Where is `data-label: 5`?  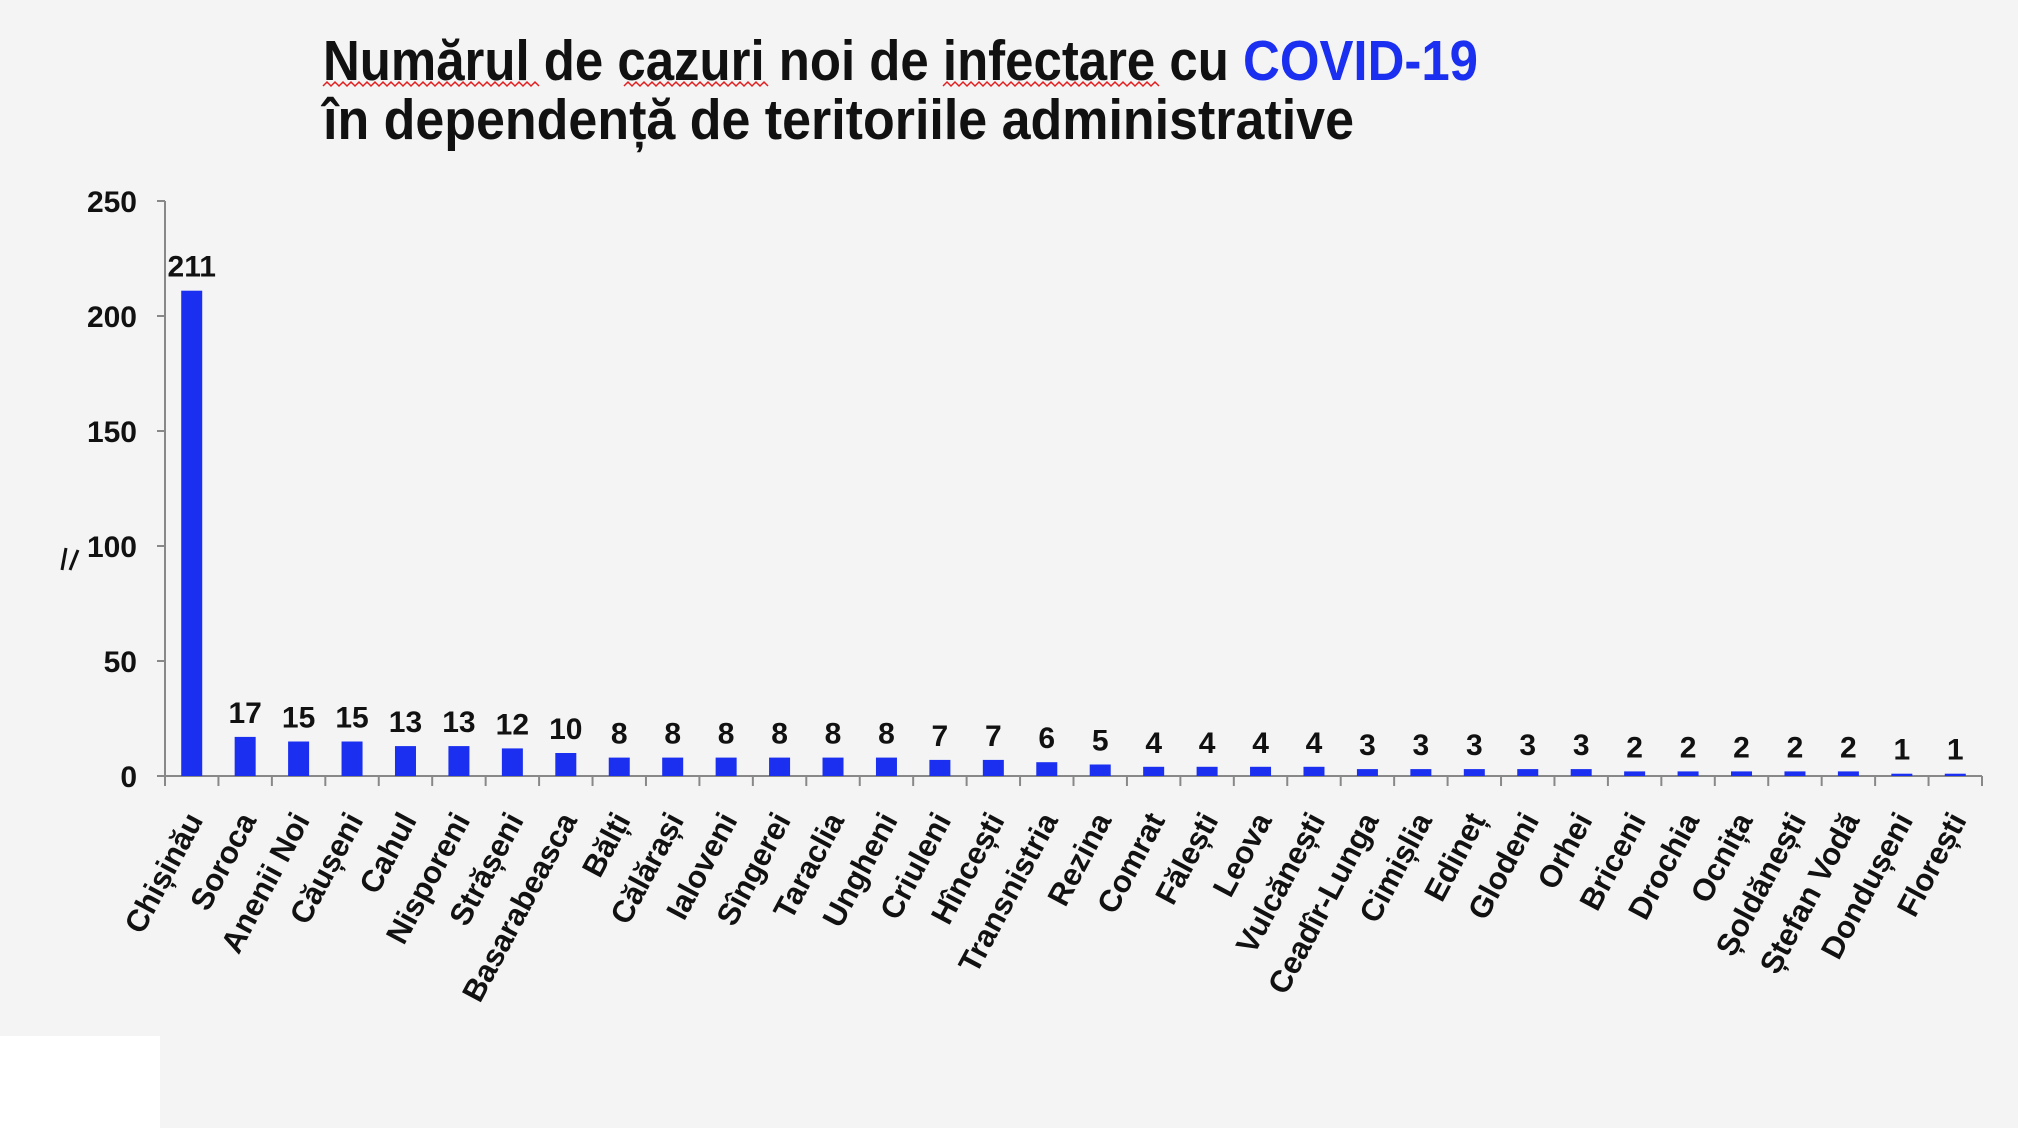 data-label: 5 is located at coordinates (1100, 741).